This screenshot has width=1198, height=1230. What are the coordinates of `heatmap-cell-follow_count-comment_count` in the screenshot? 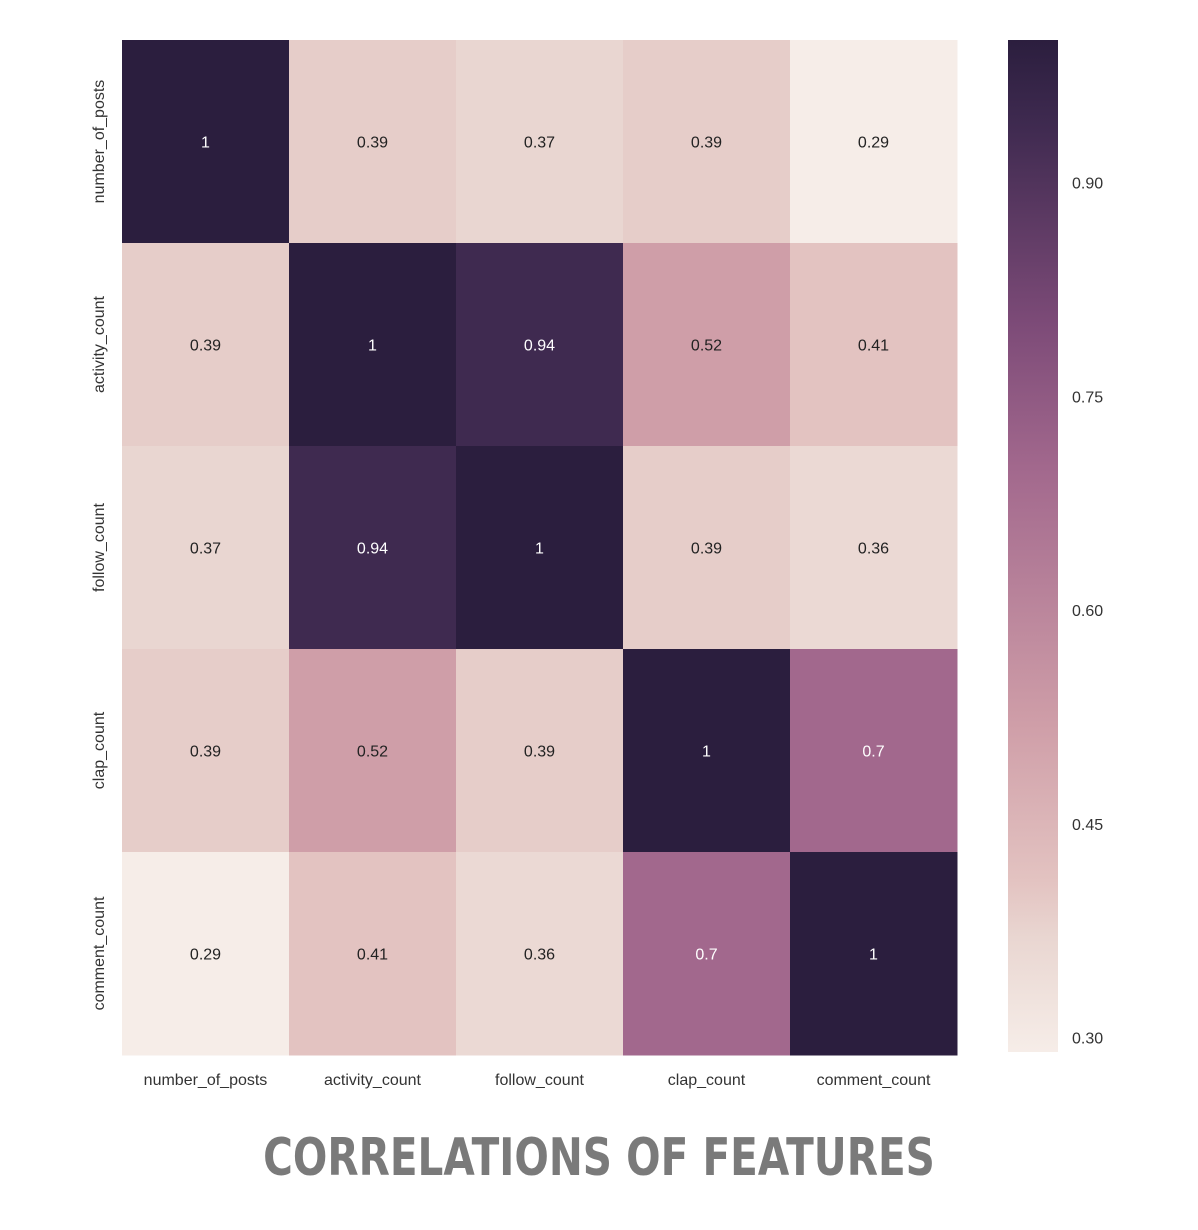 It's located at (874, 548).